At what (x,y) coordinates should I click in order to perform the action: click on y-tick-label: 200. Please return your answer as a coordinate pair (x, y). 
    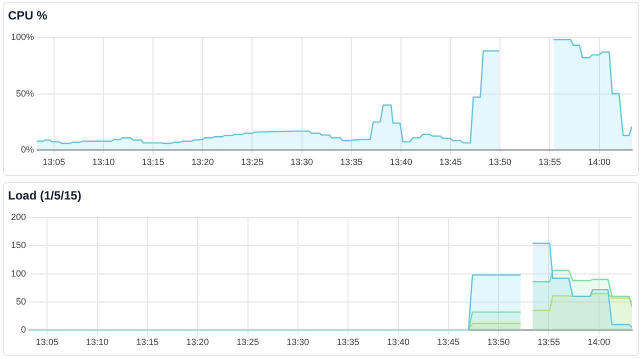
    Looking at the image, I should click on (18, 217).